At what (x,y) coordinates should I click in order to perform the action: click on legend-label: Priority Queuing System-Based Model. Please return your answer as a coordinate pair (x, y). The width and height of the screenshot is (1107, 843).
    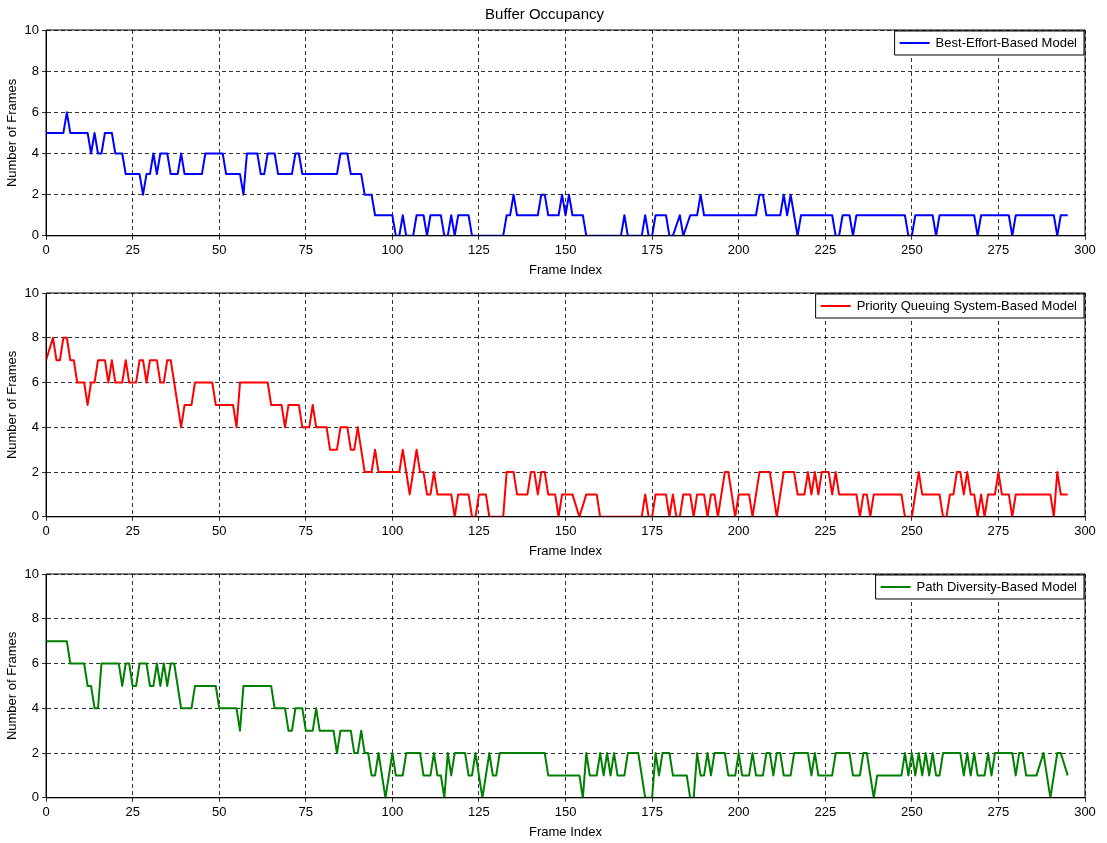
    Looking at the image, I should click on (967, 305).